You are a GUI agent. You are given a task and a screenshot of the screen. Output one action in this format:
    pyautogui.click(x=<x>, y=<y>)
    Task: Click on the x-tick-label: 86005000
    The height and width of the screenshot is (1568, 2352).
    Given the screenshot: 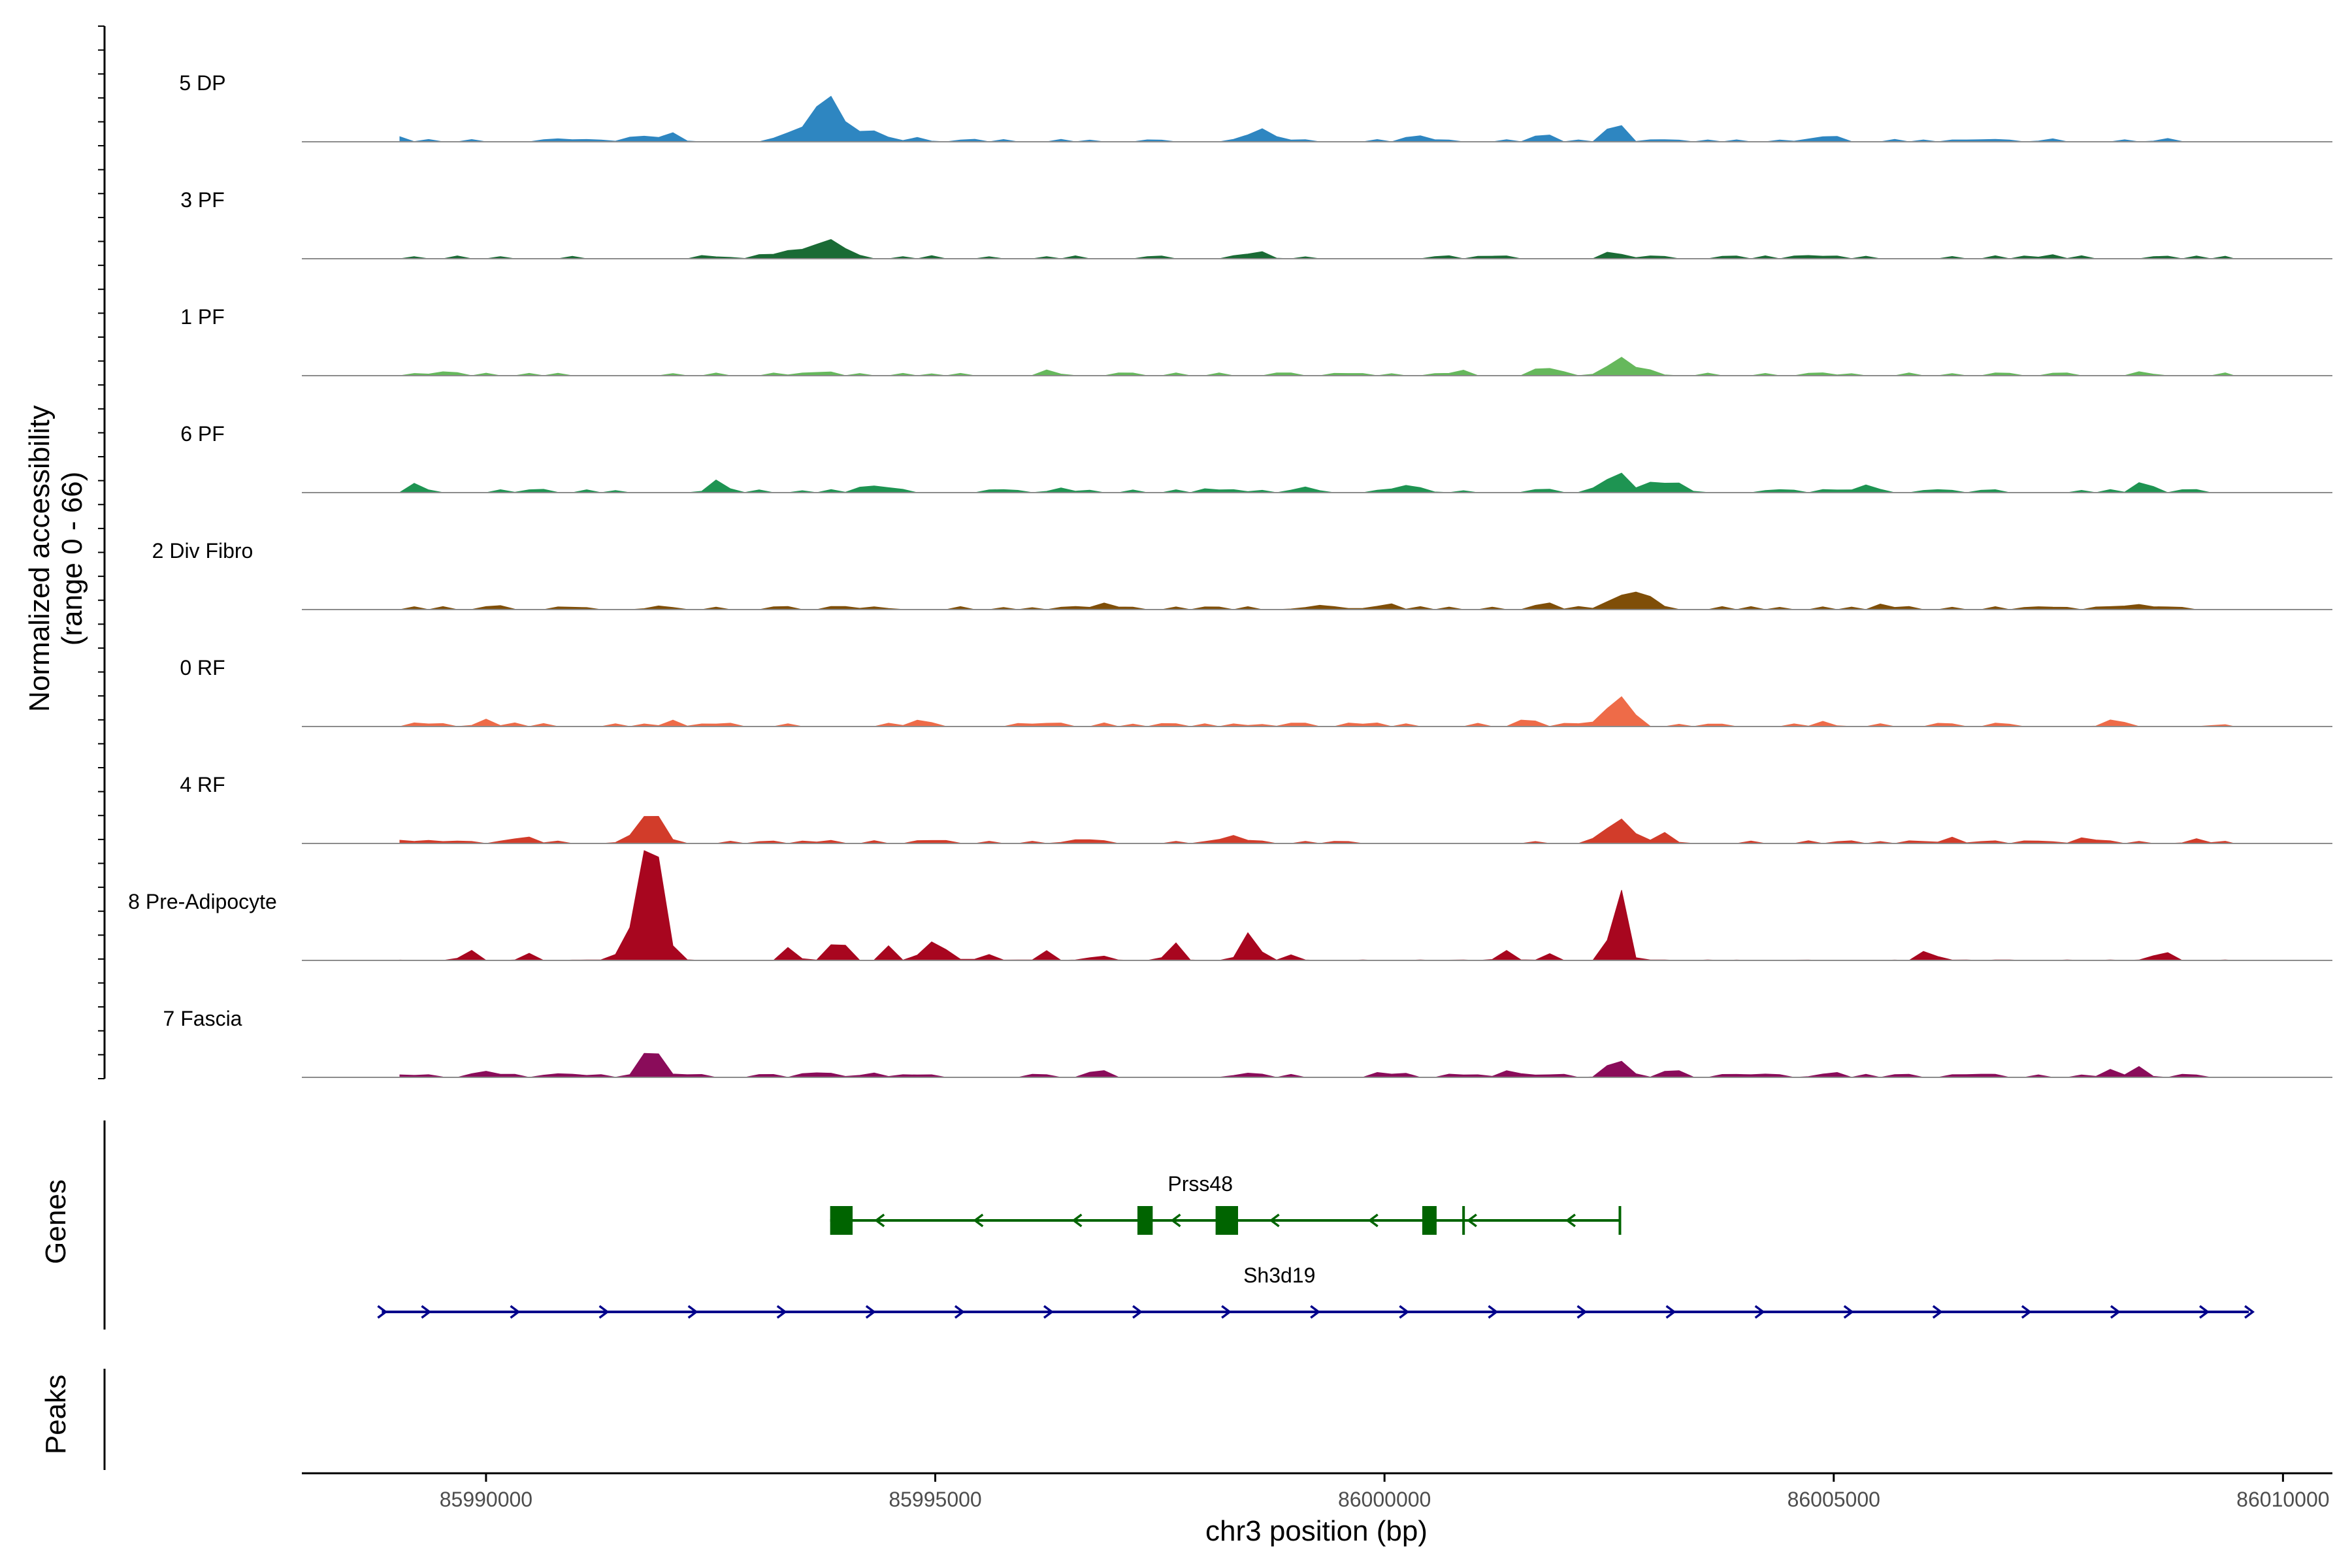 What is the action you would take?
    pyautogui.click(x=1834, y=1499)
    